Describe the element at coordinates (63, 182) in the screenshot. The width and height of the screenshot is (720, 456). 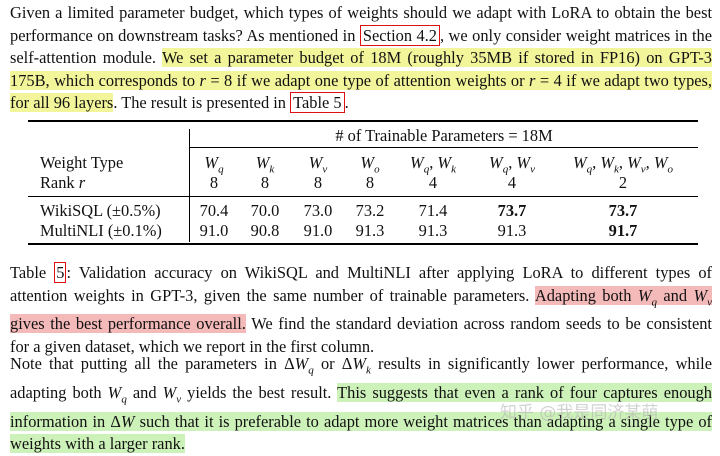
I see `row-label-rank: Rank r` at that location.